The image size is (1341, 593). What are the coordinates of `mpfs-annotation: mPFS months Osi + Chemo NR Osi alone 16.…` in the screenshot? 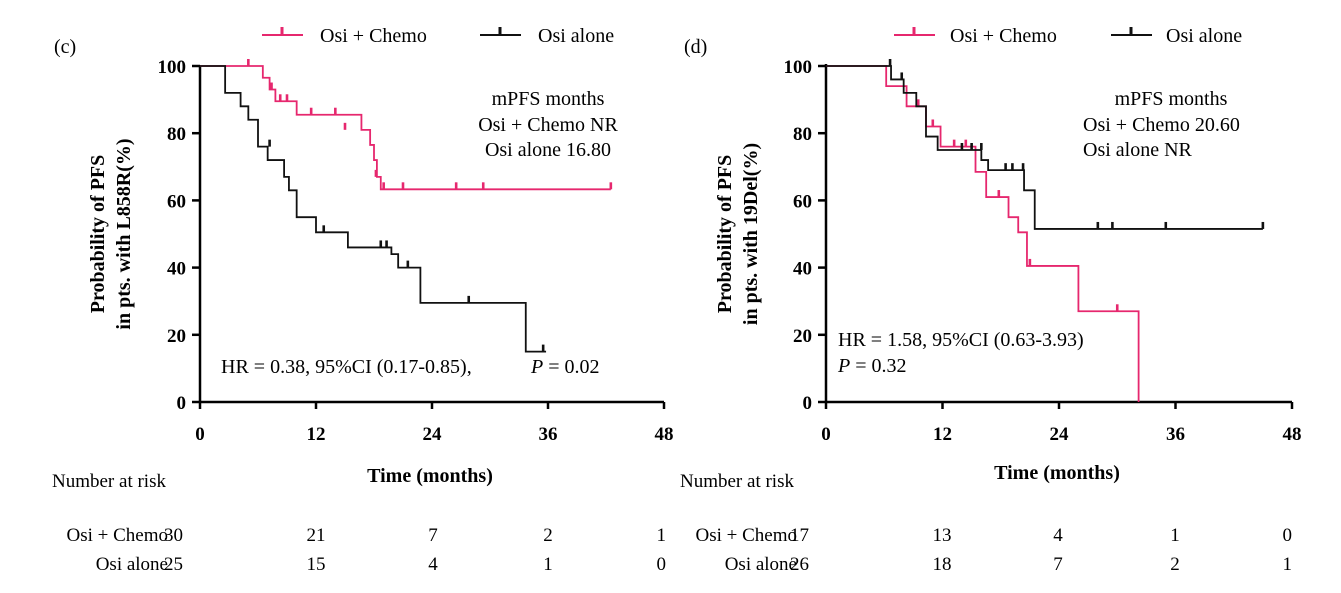 It's located at (548, 124).